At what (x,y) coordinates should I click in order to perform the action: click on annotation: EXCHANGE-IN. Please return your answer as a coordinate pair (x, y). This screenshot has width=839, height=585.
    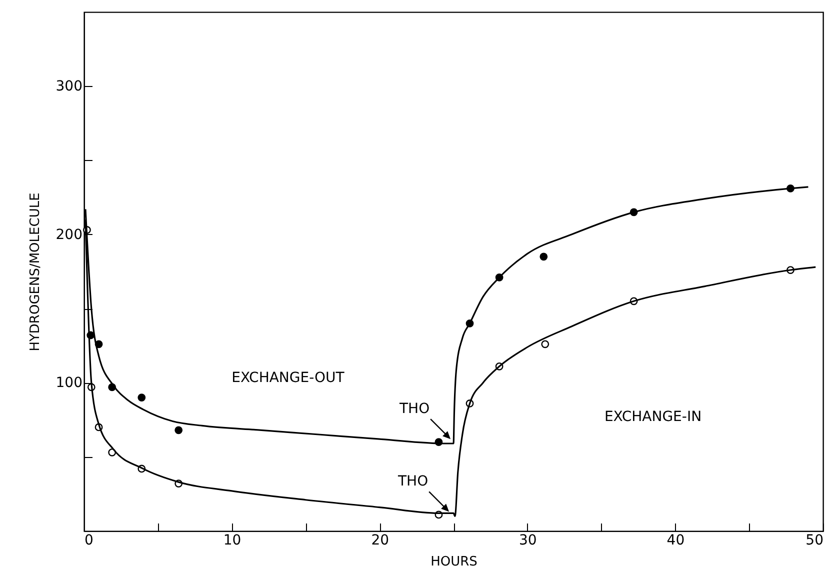
    Looking at the image, I should click on (653, 416).